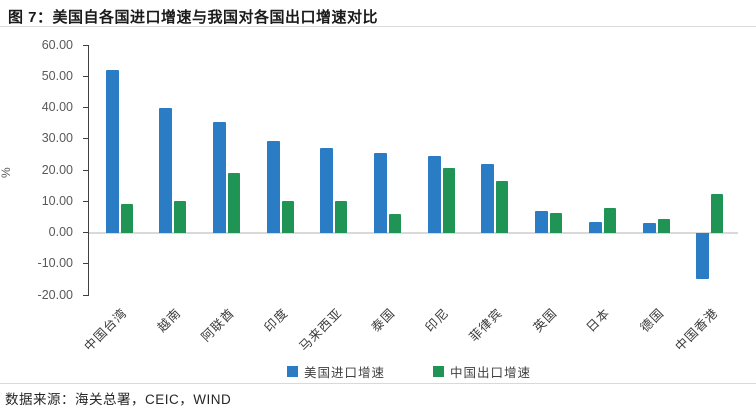 Image resolution: width=756 pixels, height=414 pixels. I want to click on x-axis-label: 越南, so click(169, 320).